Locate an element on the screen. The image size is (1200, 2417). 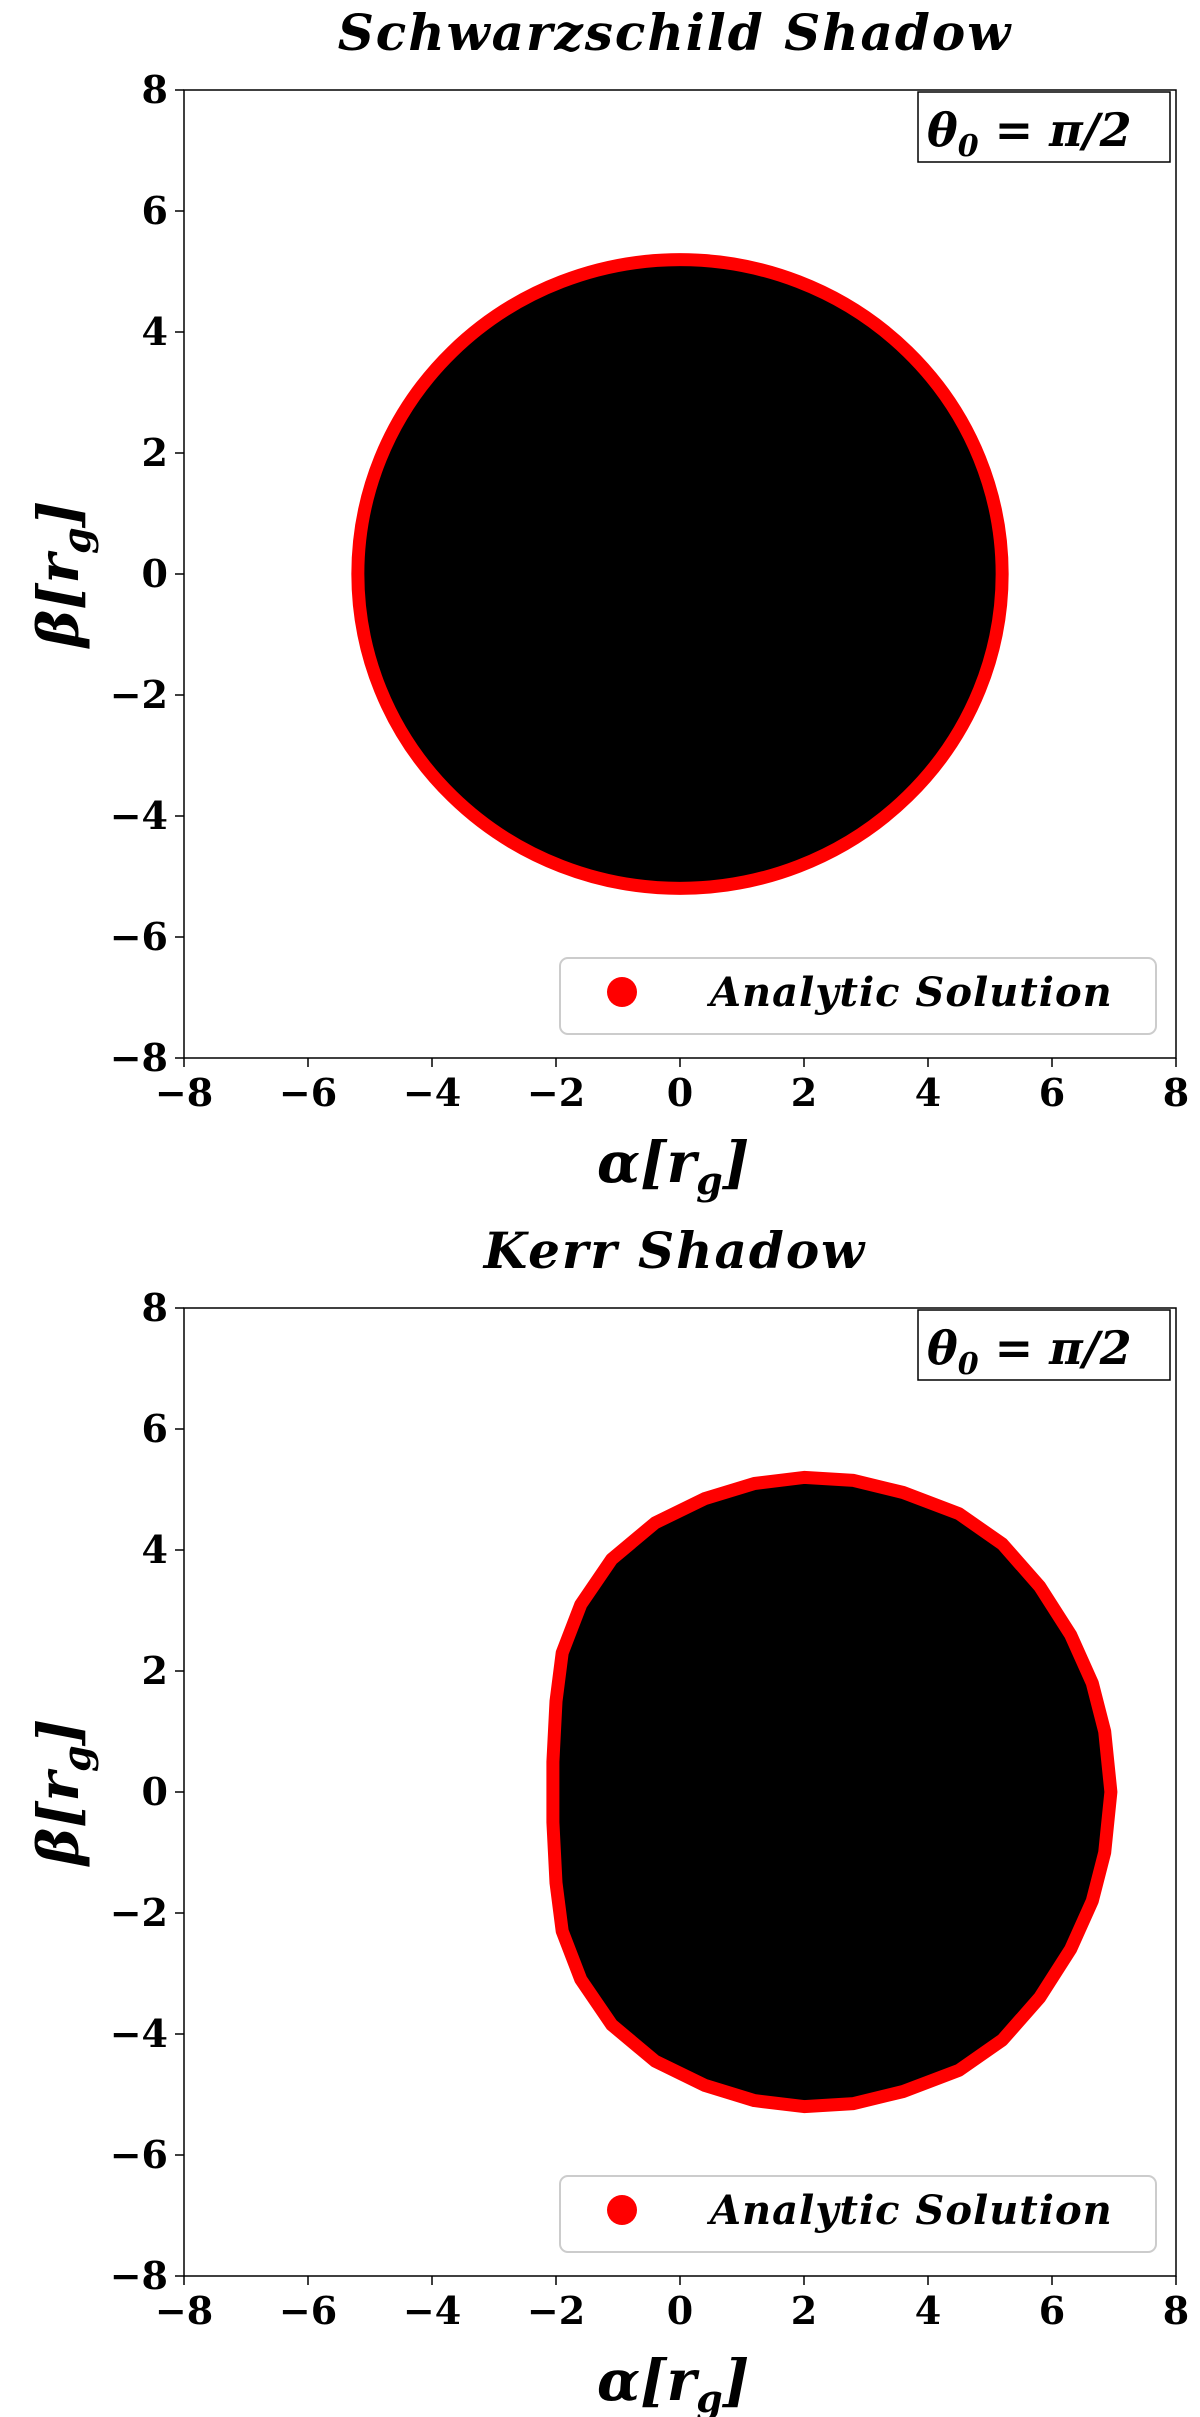
chart-title: Kerr Shadow is located at coordinates (674, 1250).